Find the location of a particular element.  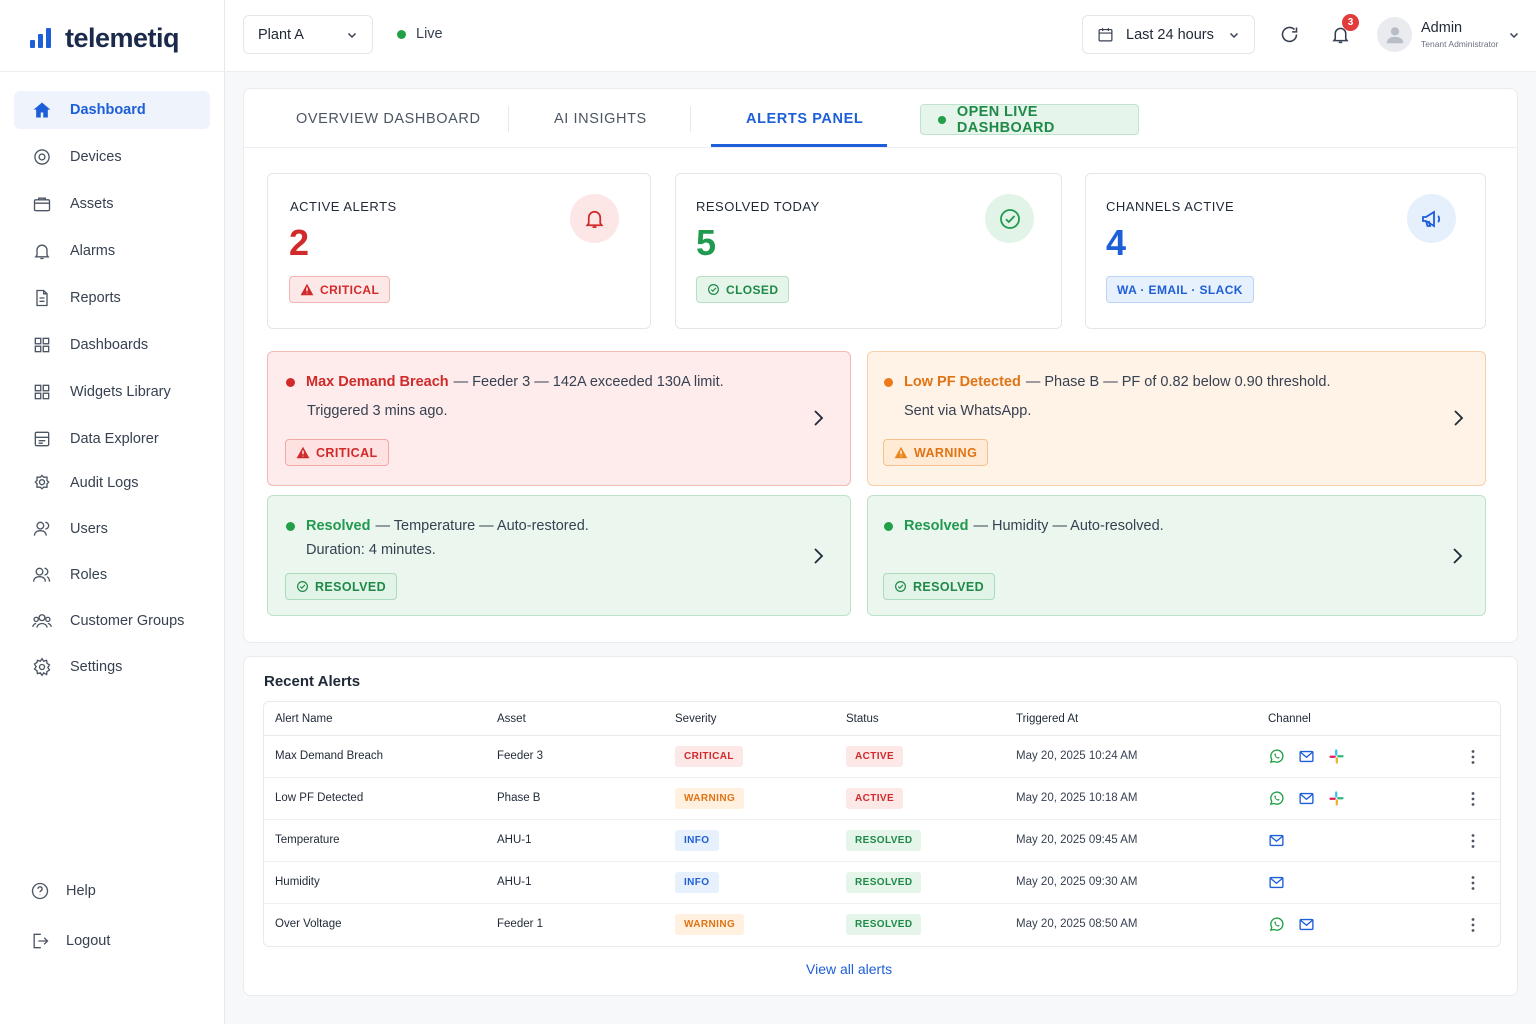

triggered-at-cell: May 20, 2025 09:30 AM is located at coordinates (1077, 882).